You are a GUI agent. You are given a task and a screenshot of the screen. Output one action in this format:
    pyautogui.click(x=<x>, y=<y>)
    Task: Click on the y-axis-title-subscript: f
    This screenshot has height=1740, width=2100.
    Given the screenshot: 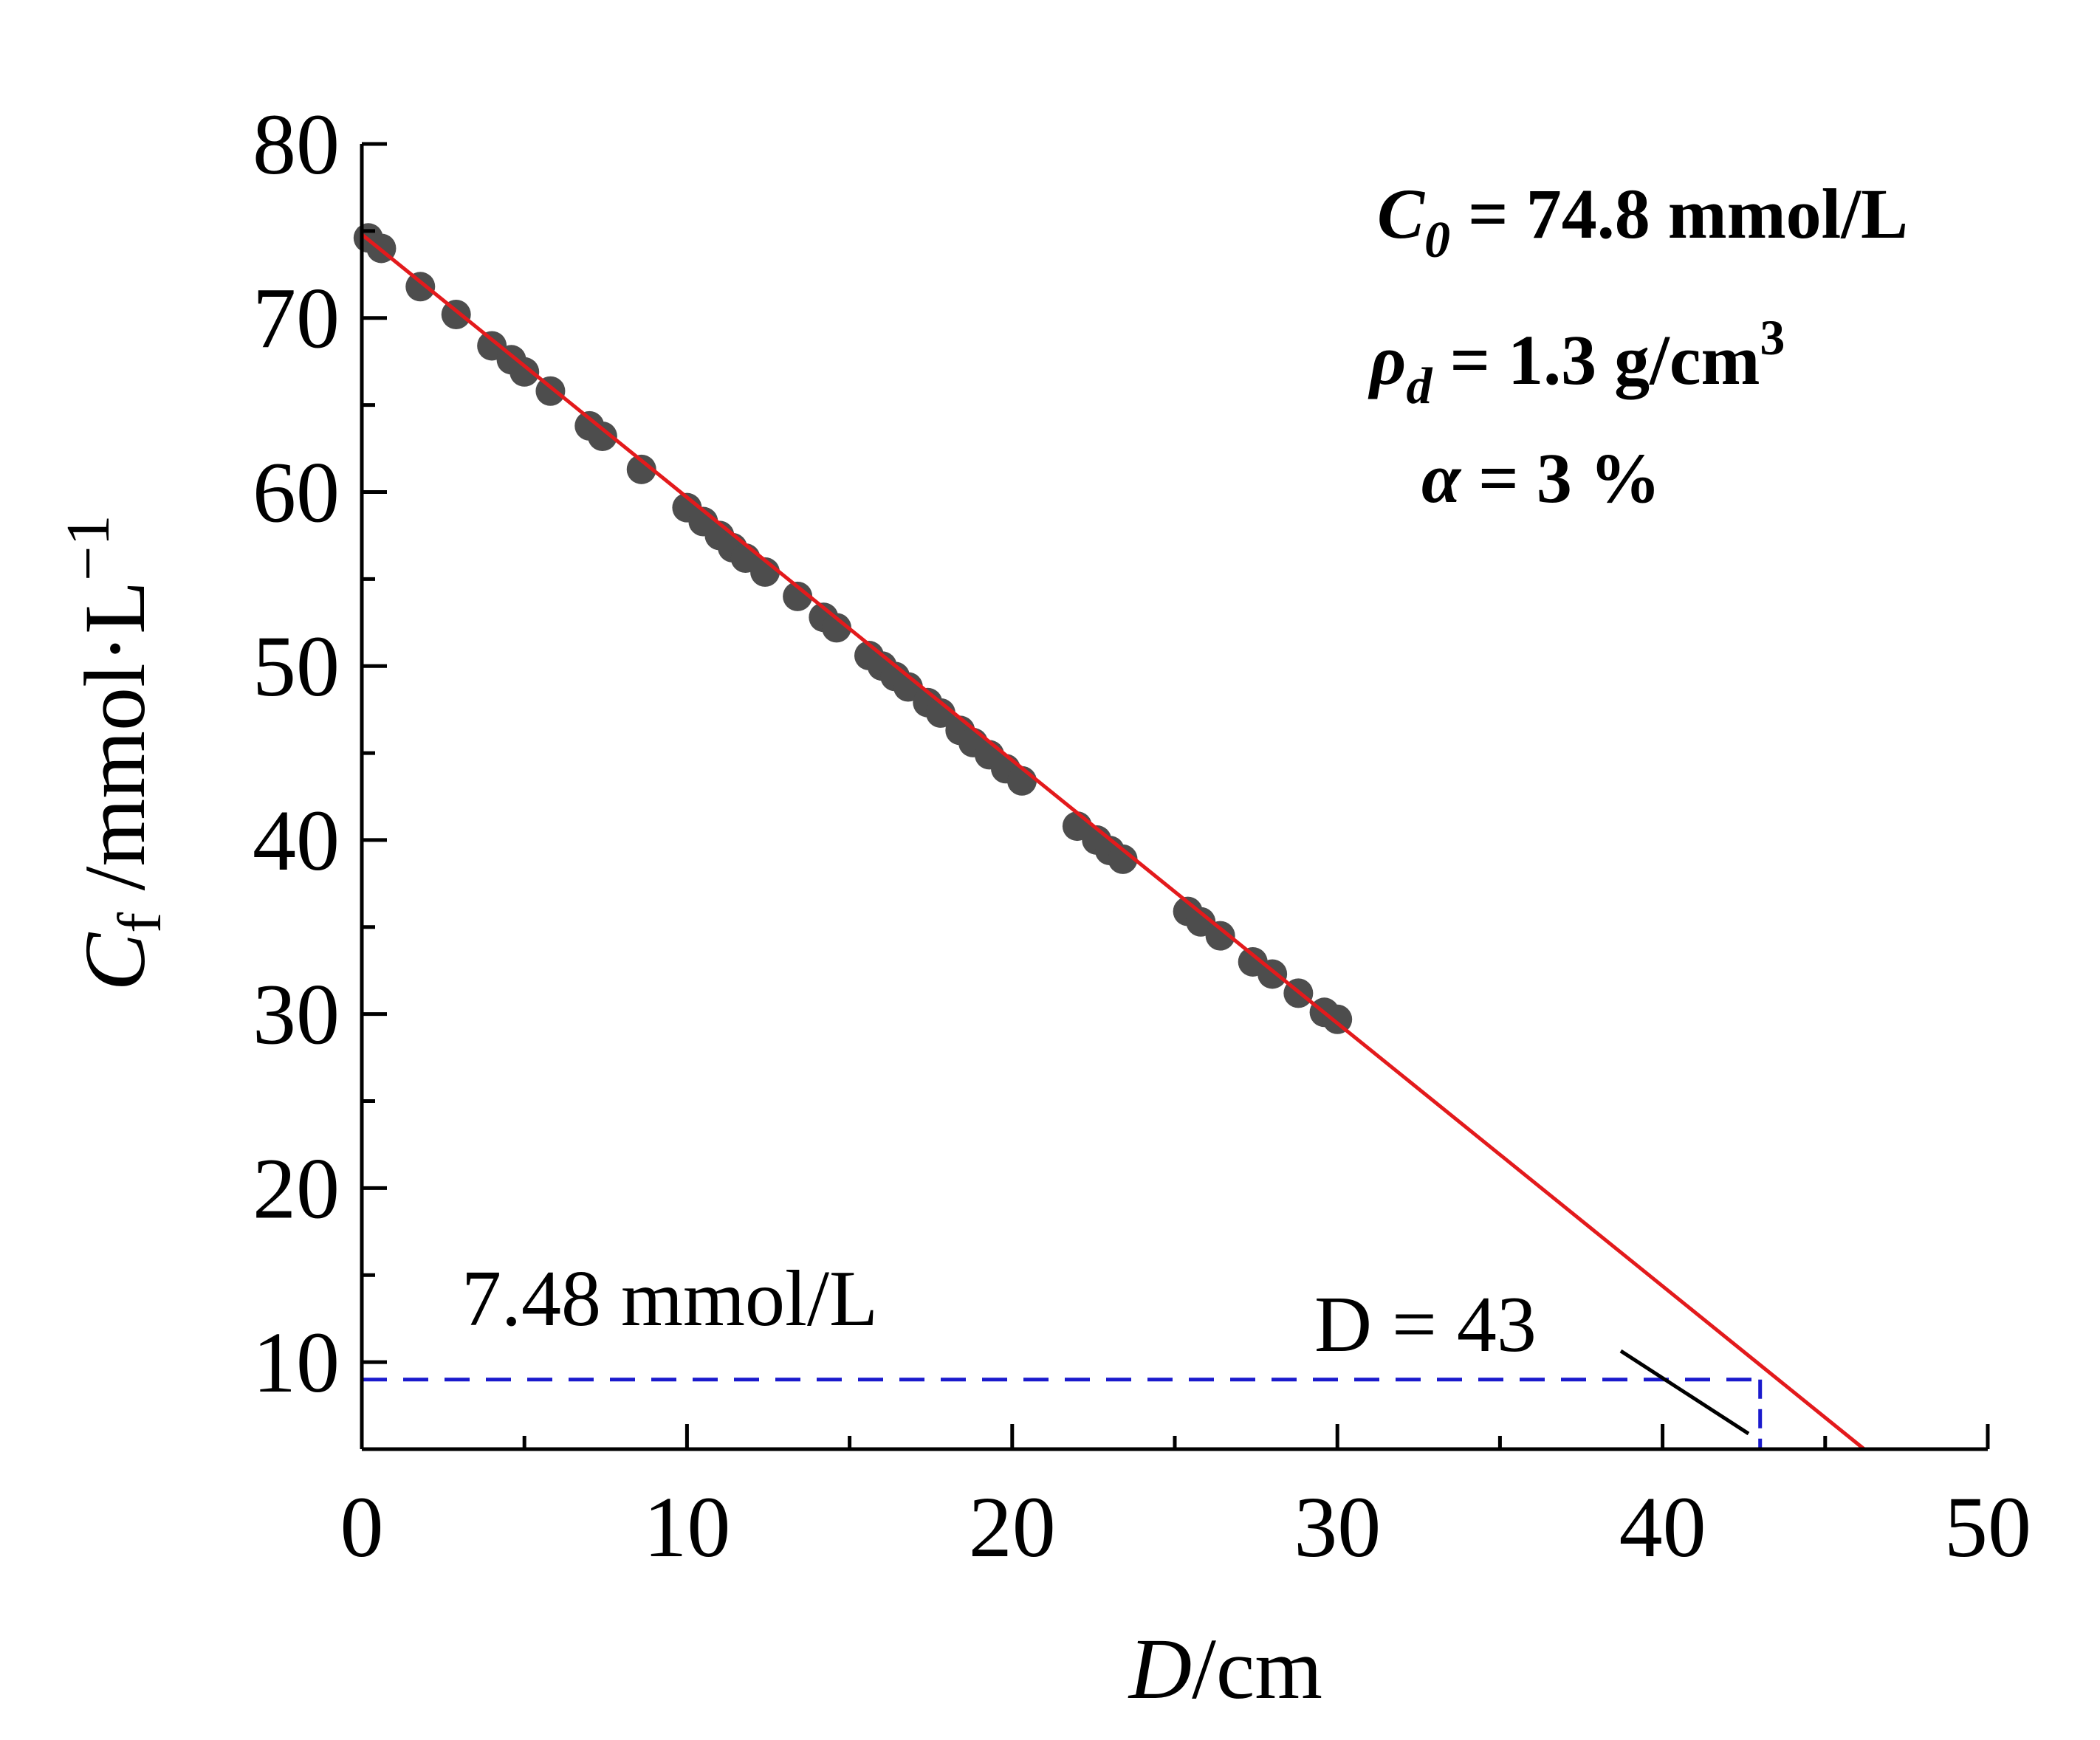 What is the action you would take?
    pyautogui.click(x=140, y=922)
    